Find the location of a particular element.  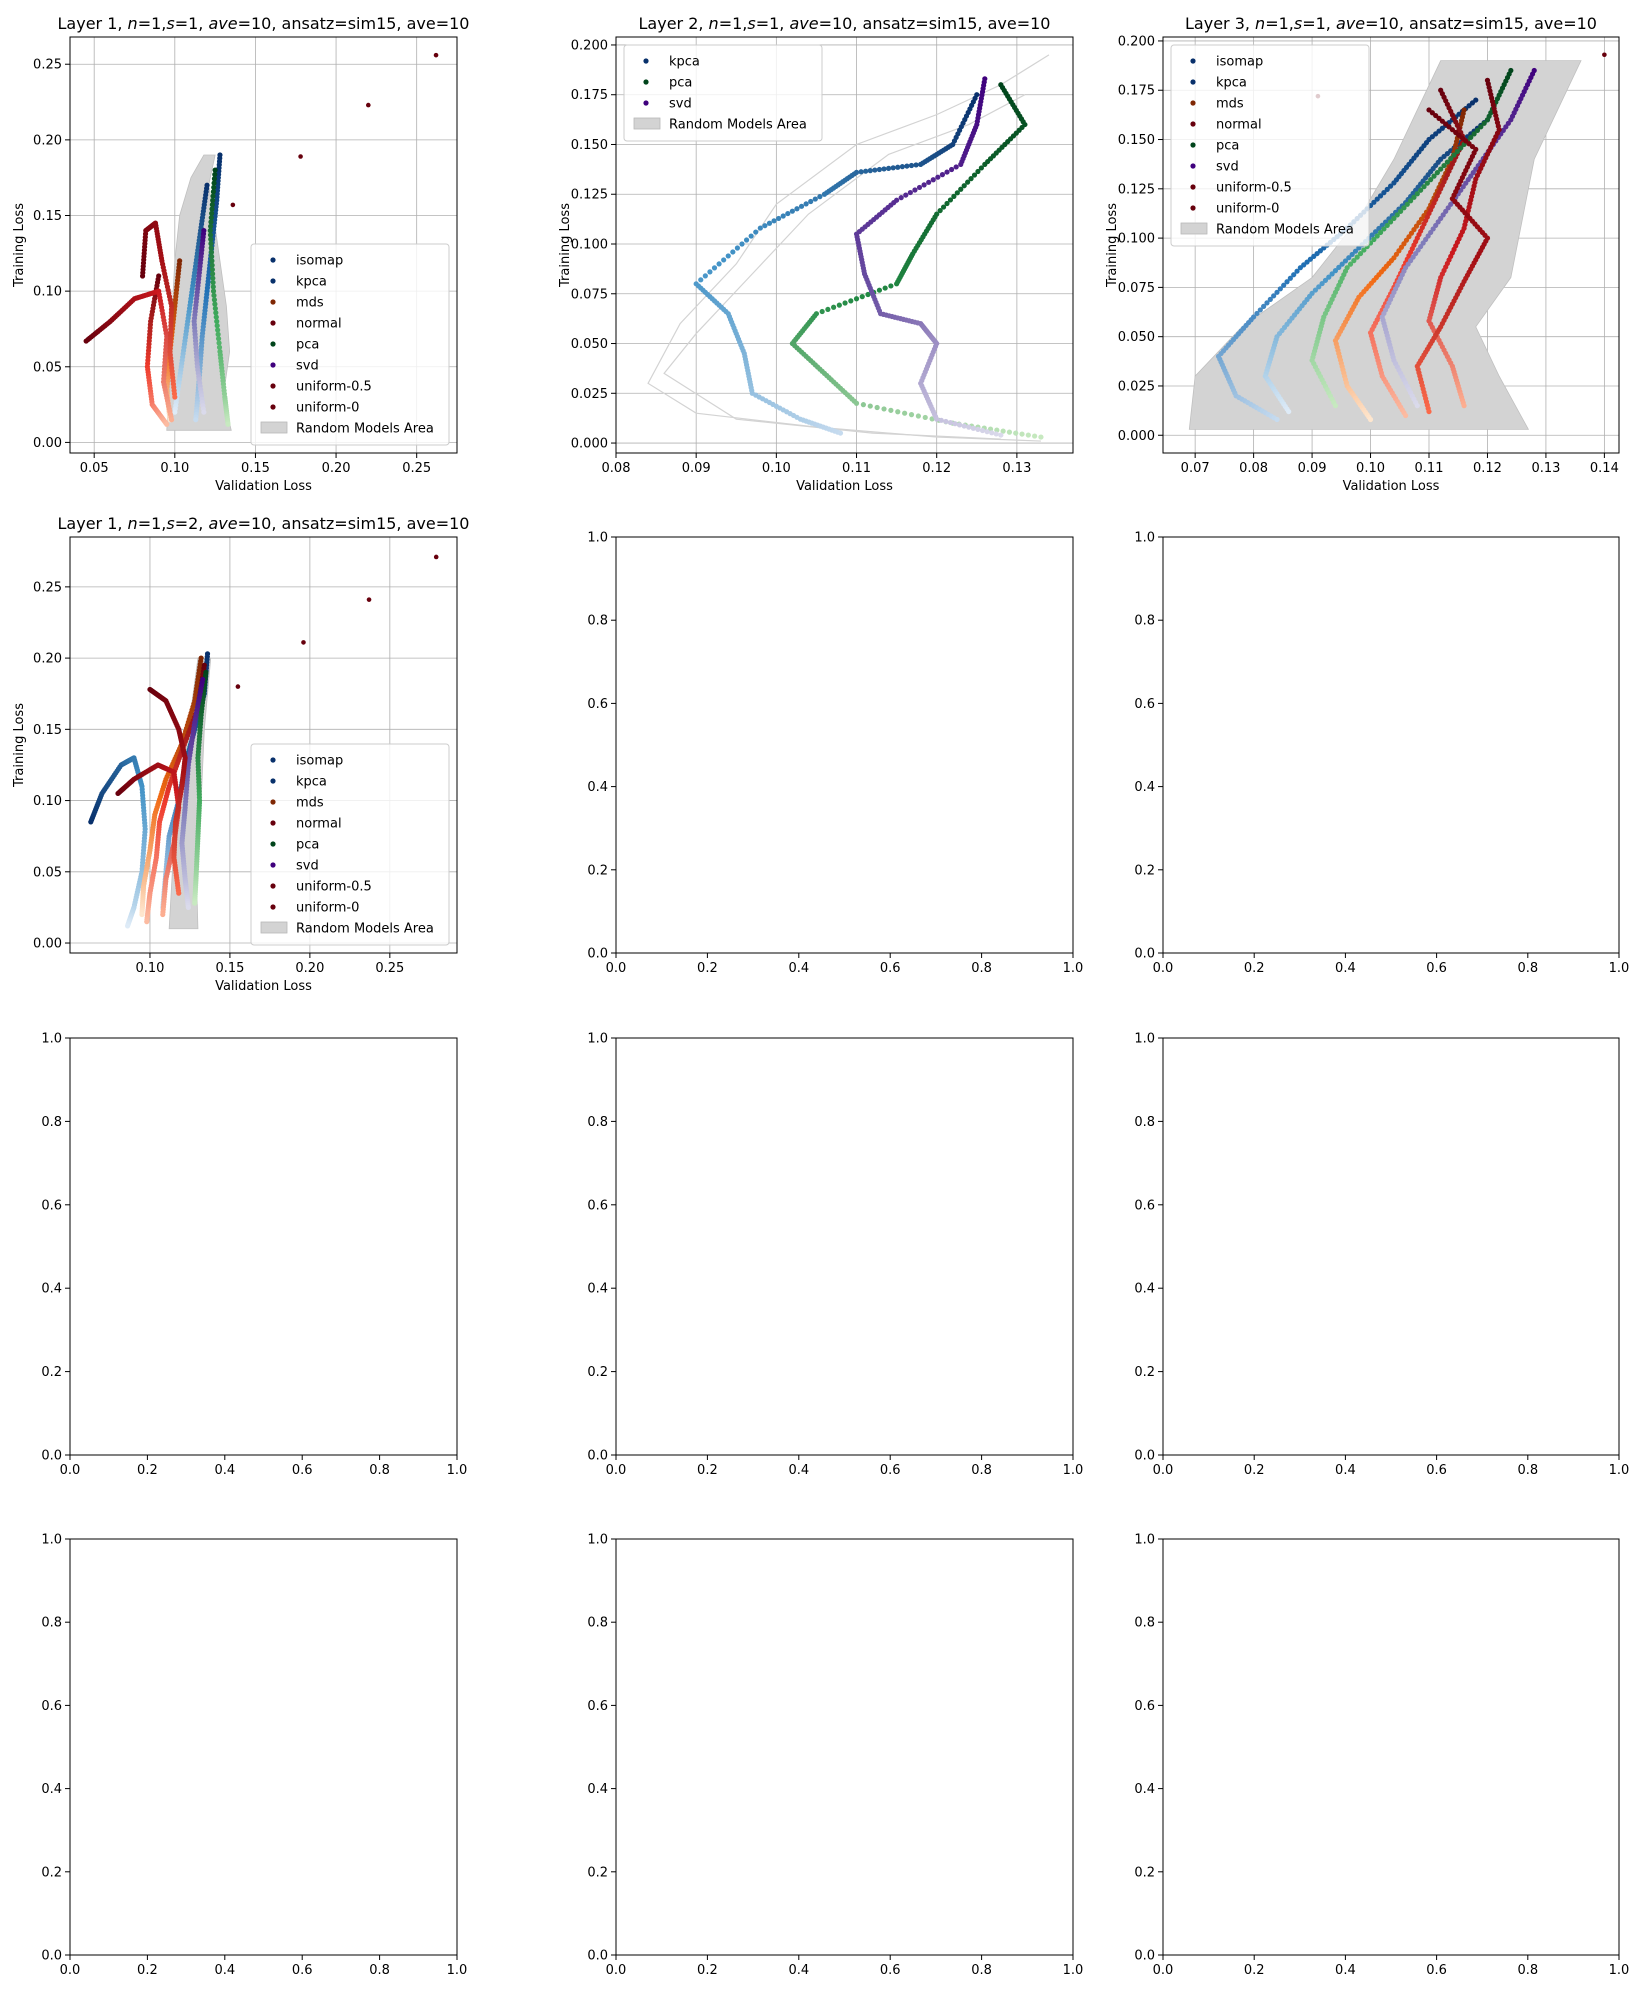

series-svd is located at coordinates (199, 321).